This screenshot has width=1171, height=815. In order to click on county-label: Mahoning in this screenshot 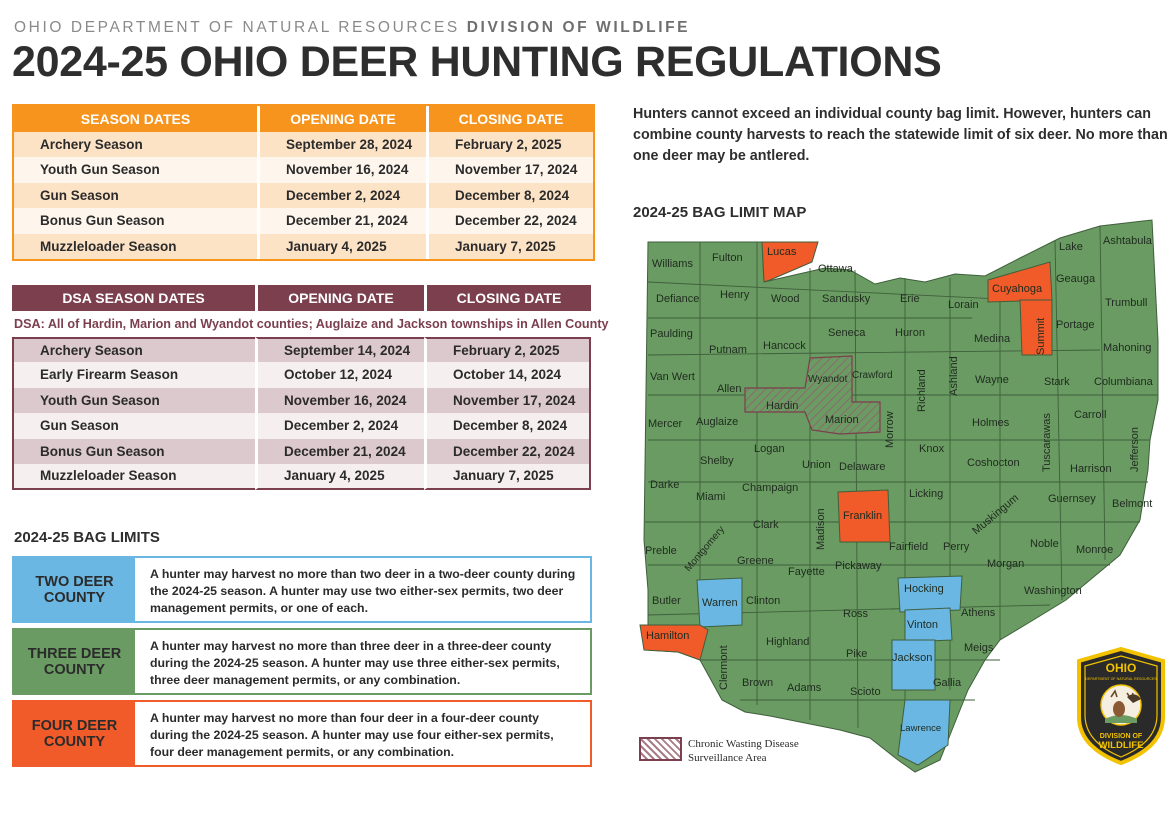, I will do `click(1127, 348)`.